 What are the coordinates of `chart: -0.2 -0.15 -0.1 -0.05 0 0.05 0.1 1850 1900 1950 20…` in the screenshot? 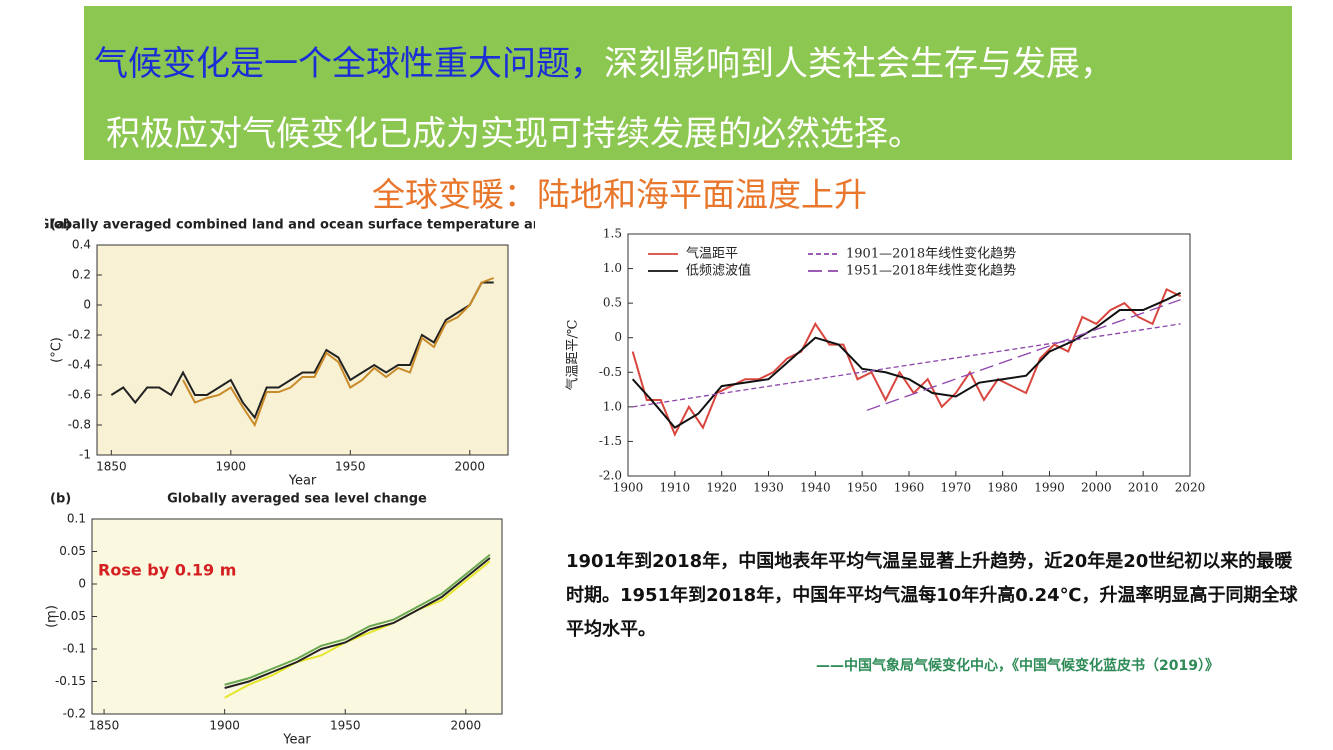 It's located at (274, 620).